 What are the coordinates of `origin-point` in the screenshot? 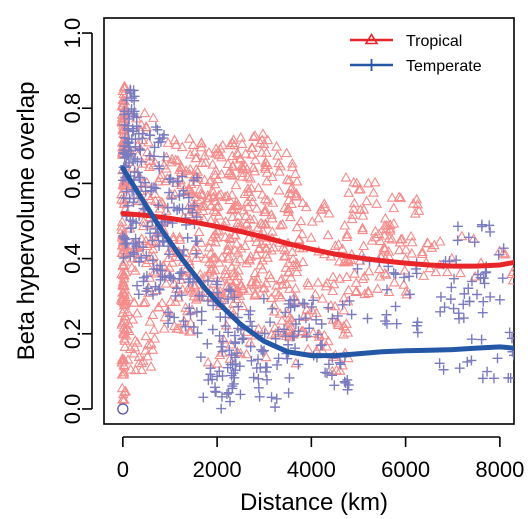 It's located at (123, 409).